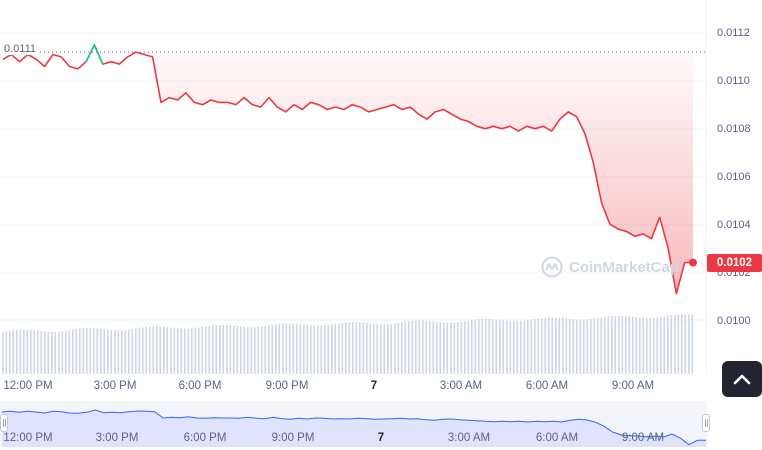 The height and width of the screenshot is (450, 762). I want to click on scroll-to-top-button, so click(742, 379).